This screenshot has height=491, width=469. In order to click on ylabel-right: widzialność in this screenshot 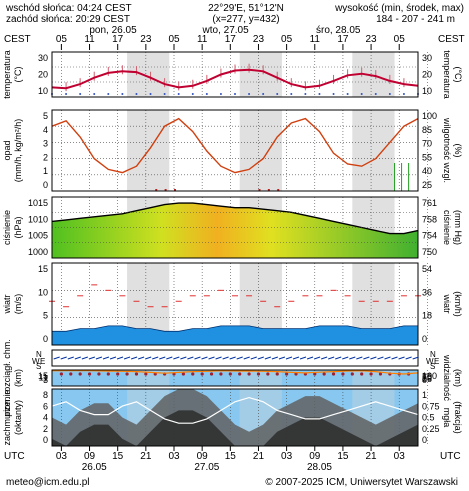, I will do `click(447, 378)`.